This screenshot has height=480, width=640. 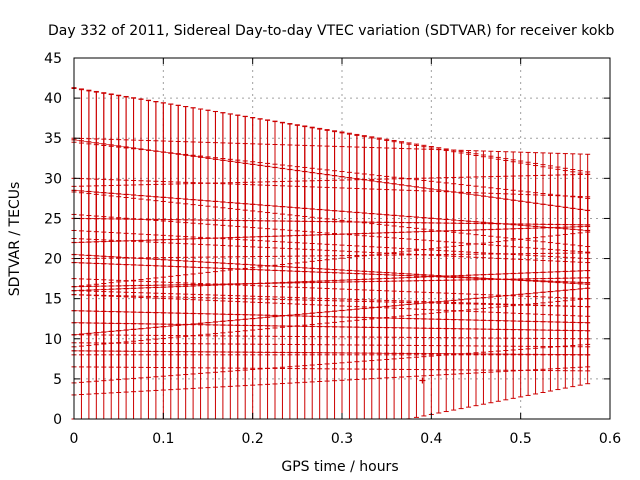 I want to click on x-axis-label: GPS time / hours, so click(x=339, y=467).